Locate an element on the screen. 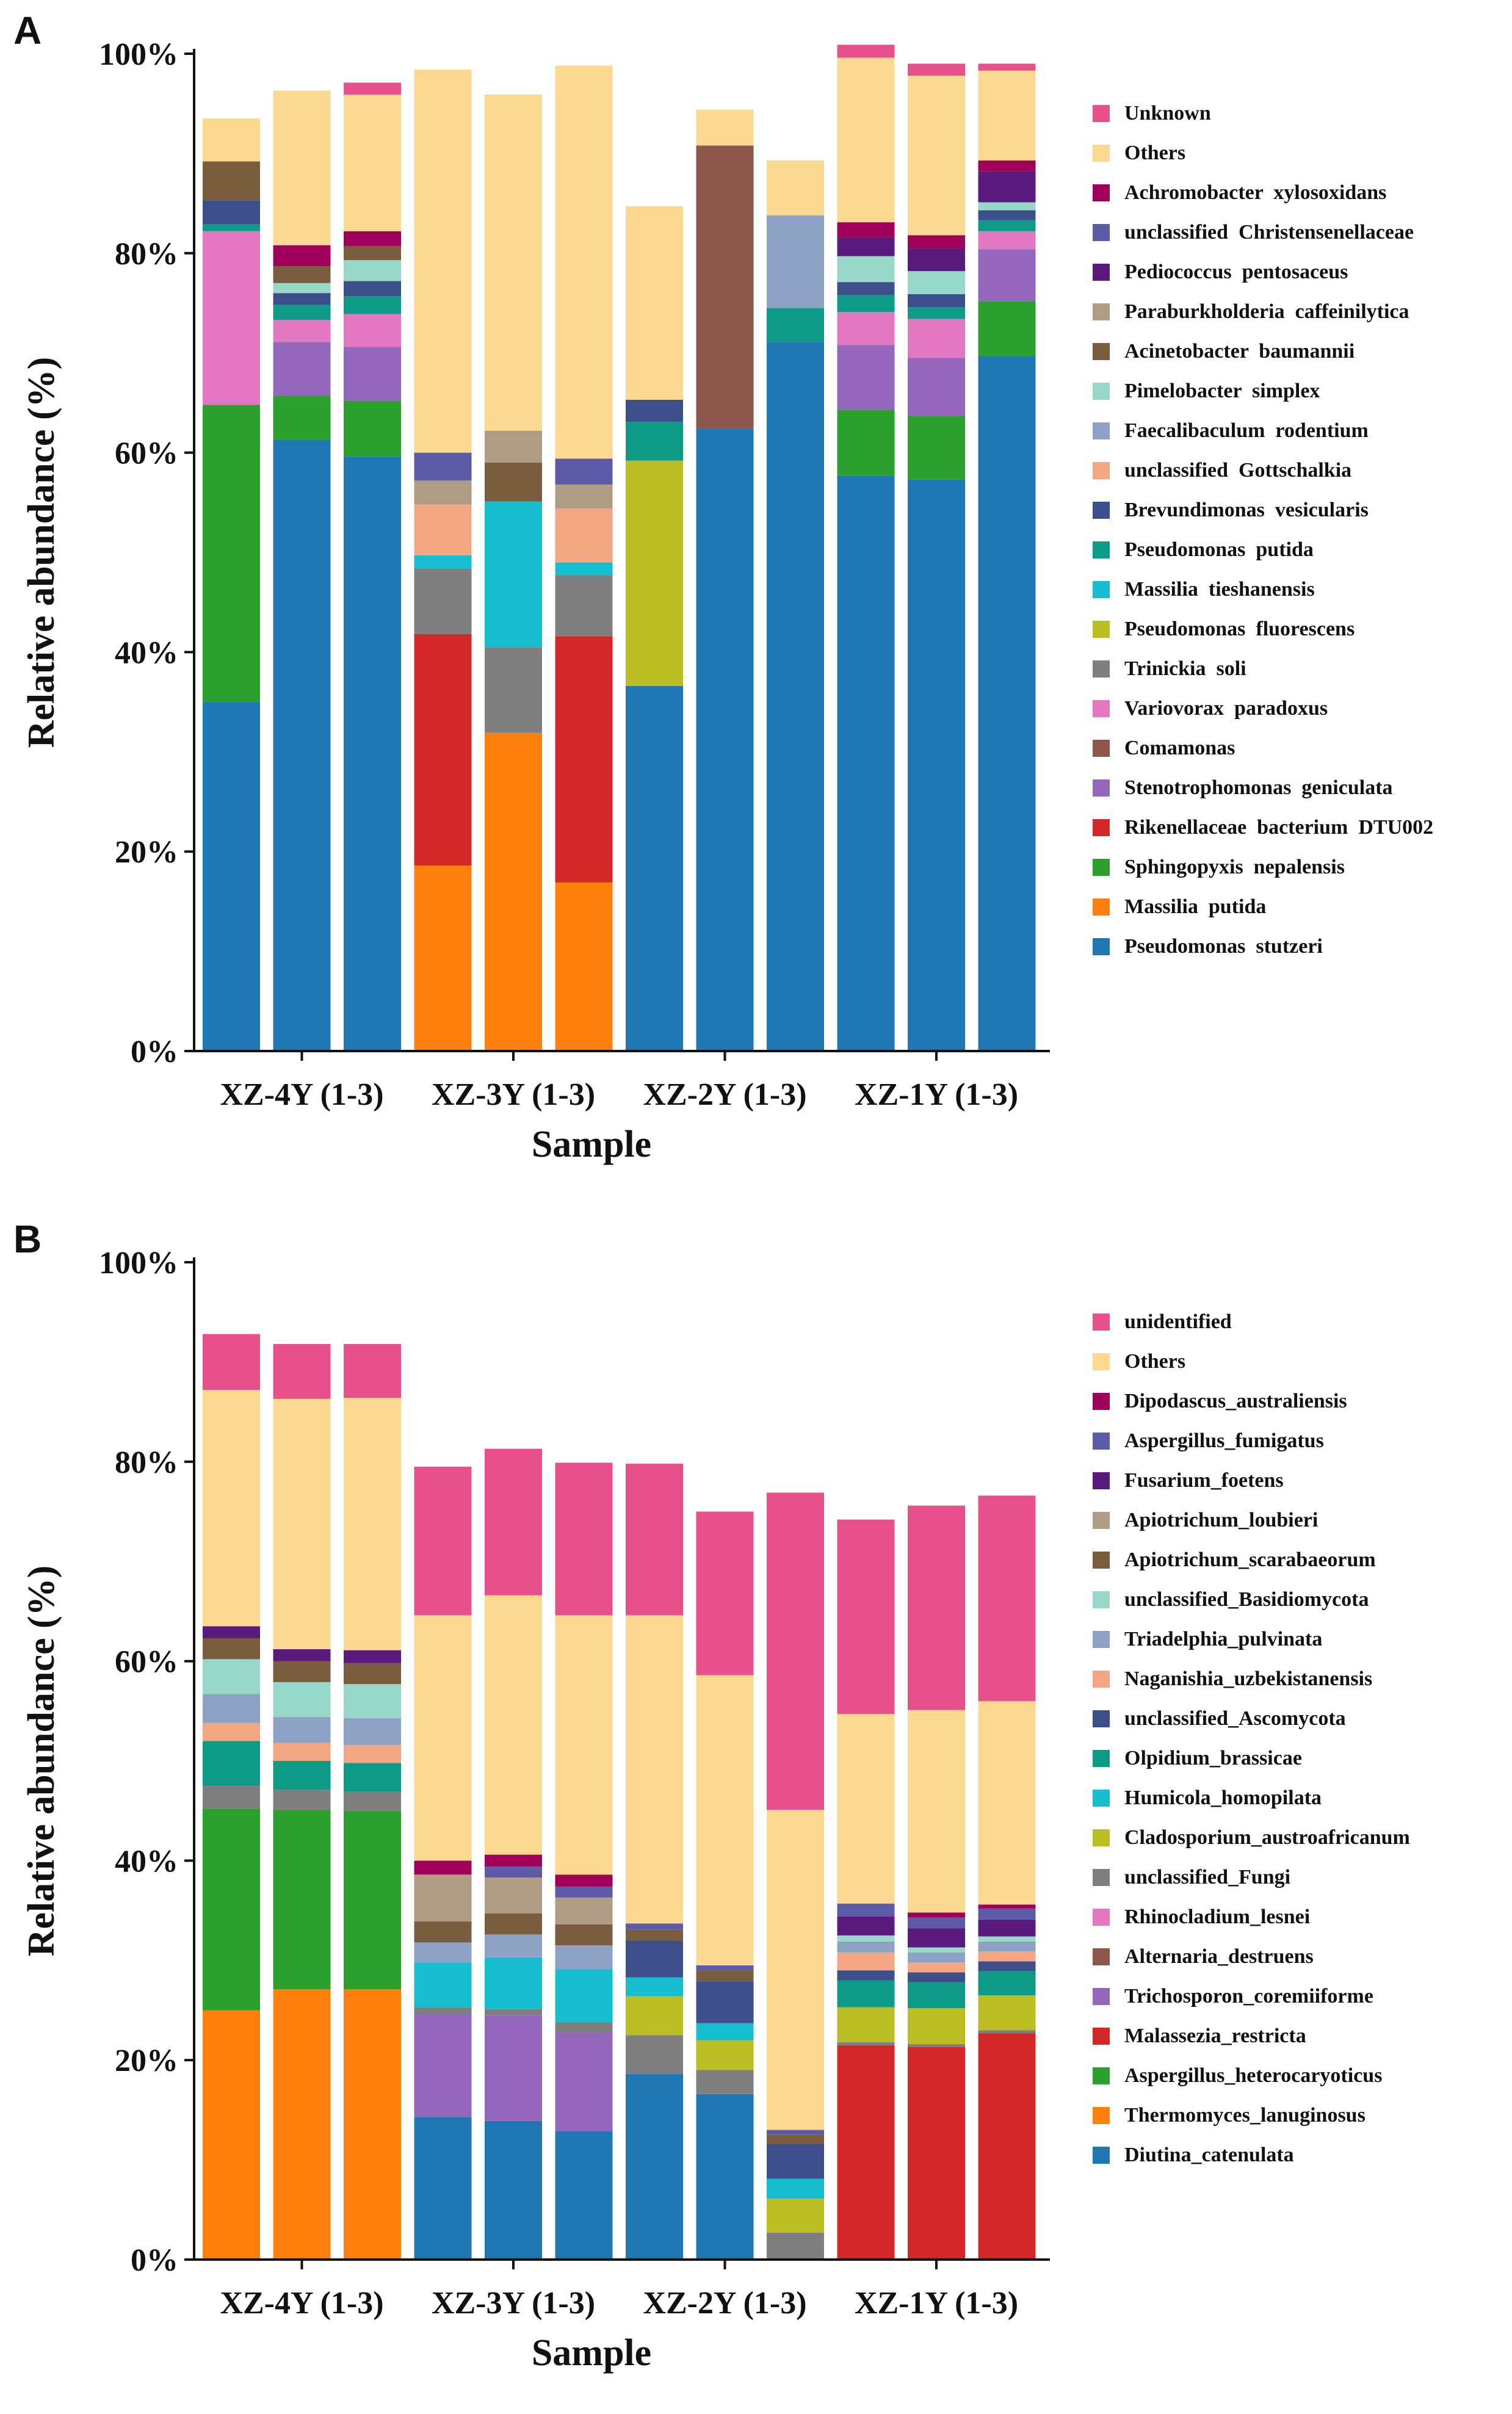 Image resolution: width=1512 pixels, height=2414 pixels. legend-label: Thermomyces_lanuginosus is located at coordinates (1245, 2115).